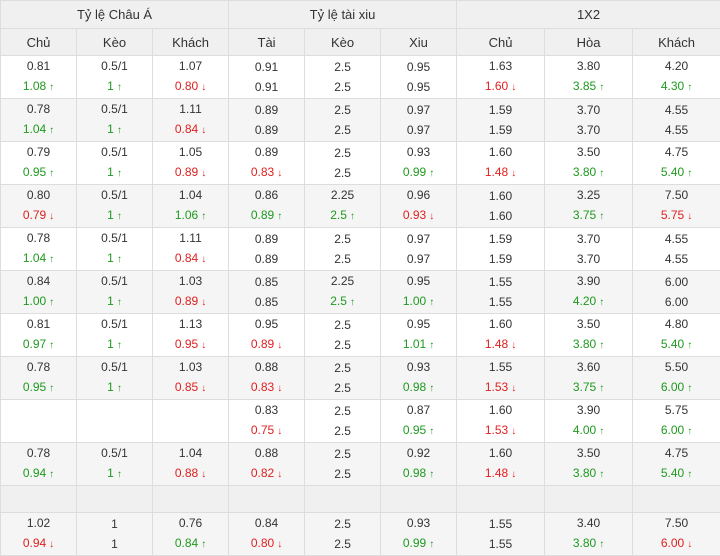 The width and height of the screenshot is (720, 556). Describe the element at coordinates (589, 534) in the screenshot. I see `odds-cell-1x2-draw: 3.403.80↑` at that location.